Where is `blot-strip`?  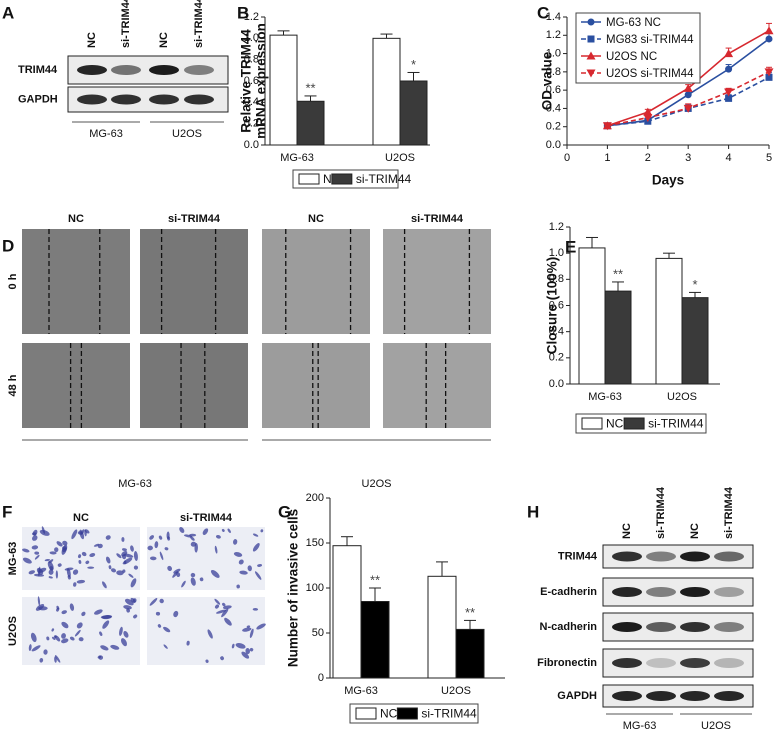 blot-strip is located at coordinates (678, 556).